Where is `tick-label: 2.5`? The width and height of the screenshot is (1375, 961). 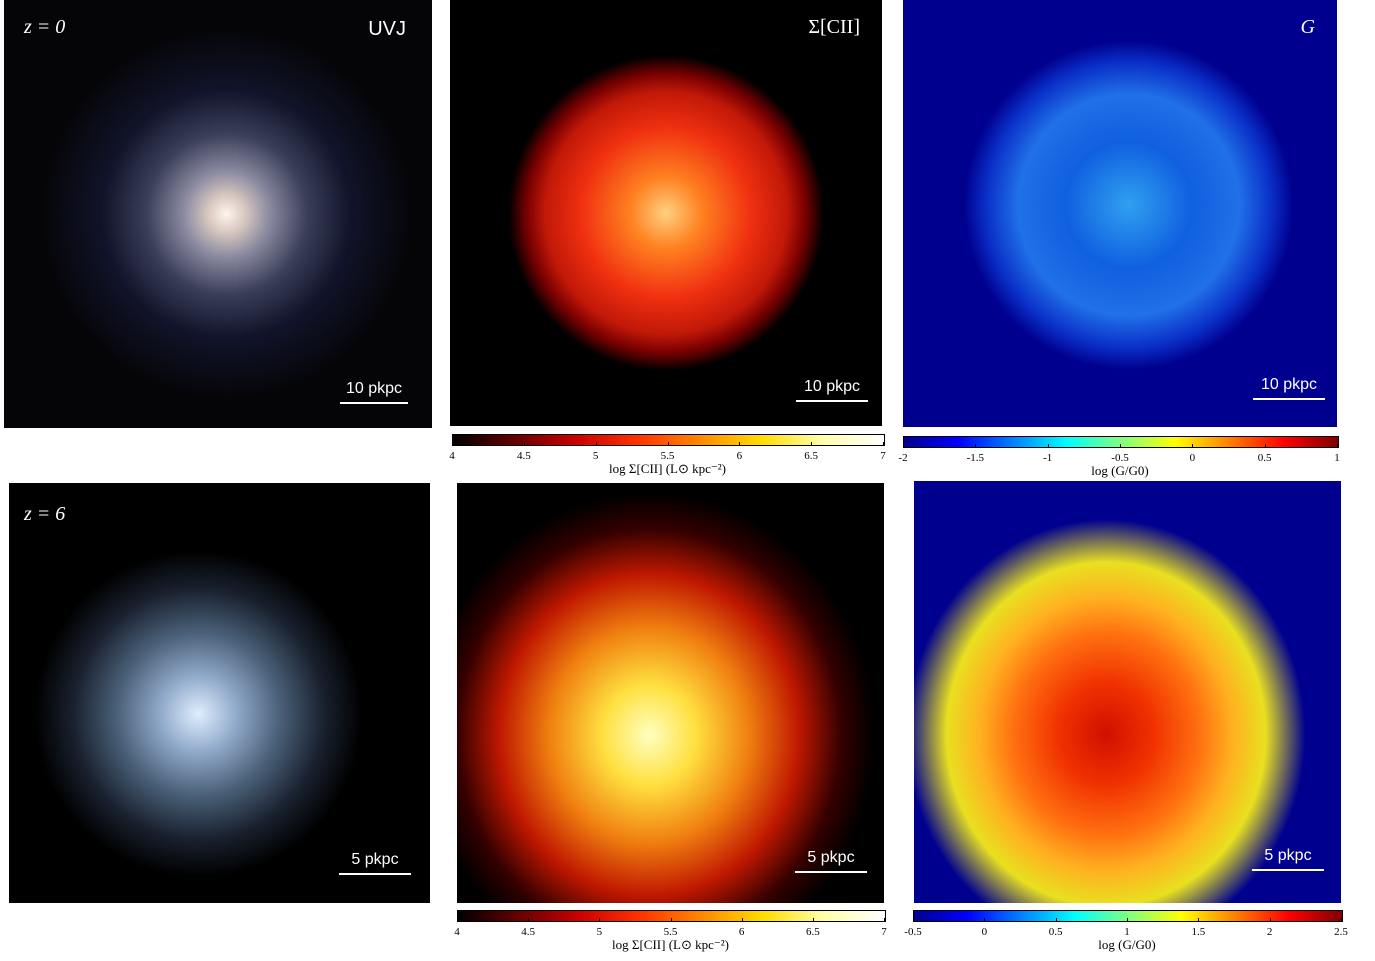 tick-label: 2.5 is located at coordinates (1341, 932).